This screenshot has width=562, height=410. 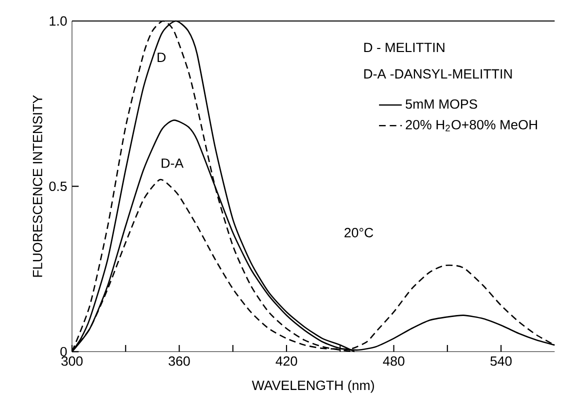 I want to click on annotation: D-A -DANSYL-MELITTIN, so click(x=438, y=74).